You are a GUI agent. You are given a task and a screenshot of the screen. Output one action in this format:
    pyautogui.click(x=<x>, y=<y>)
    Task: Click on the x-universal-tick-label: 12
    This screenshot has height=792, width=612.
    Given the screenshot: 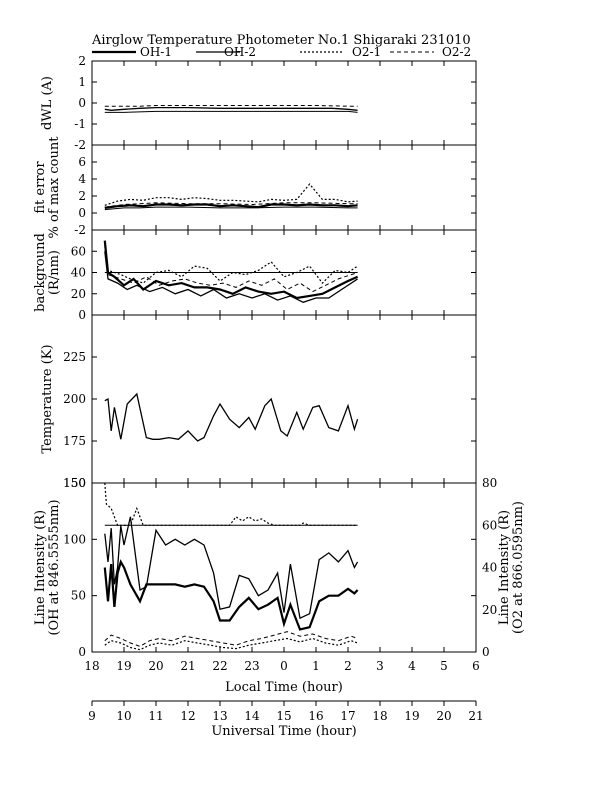 What is the action you would take?
    pyautogui.click(x=187, y=716)
    